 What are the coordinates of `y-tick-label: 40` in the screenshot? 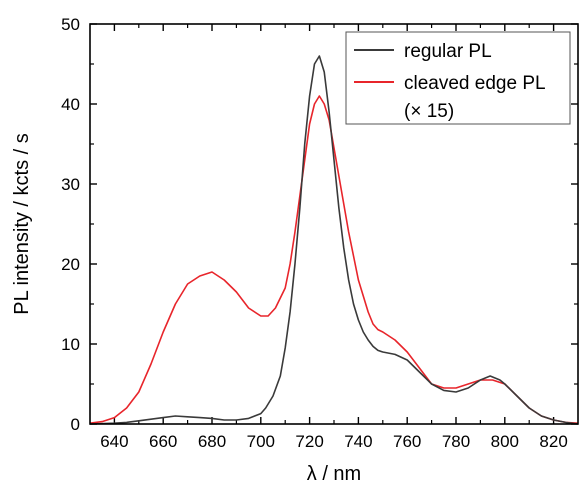 It's located at (70, 104).